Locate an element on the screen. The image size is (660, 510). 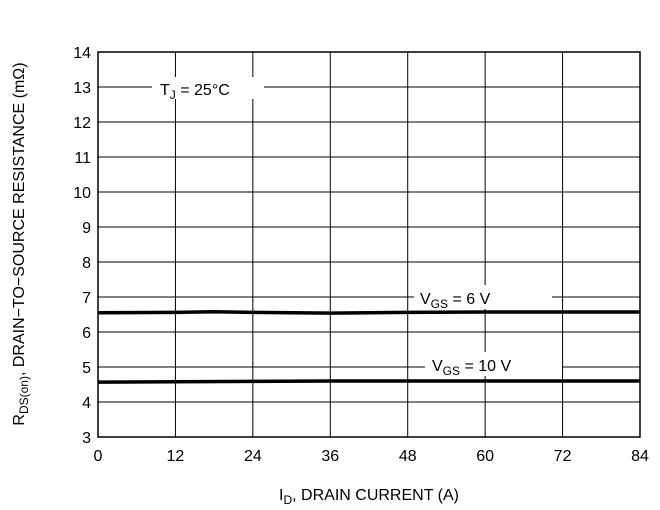
series-layer is located at coordinates (368, 346).